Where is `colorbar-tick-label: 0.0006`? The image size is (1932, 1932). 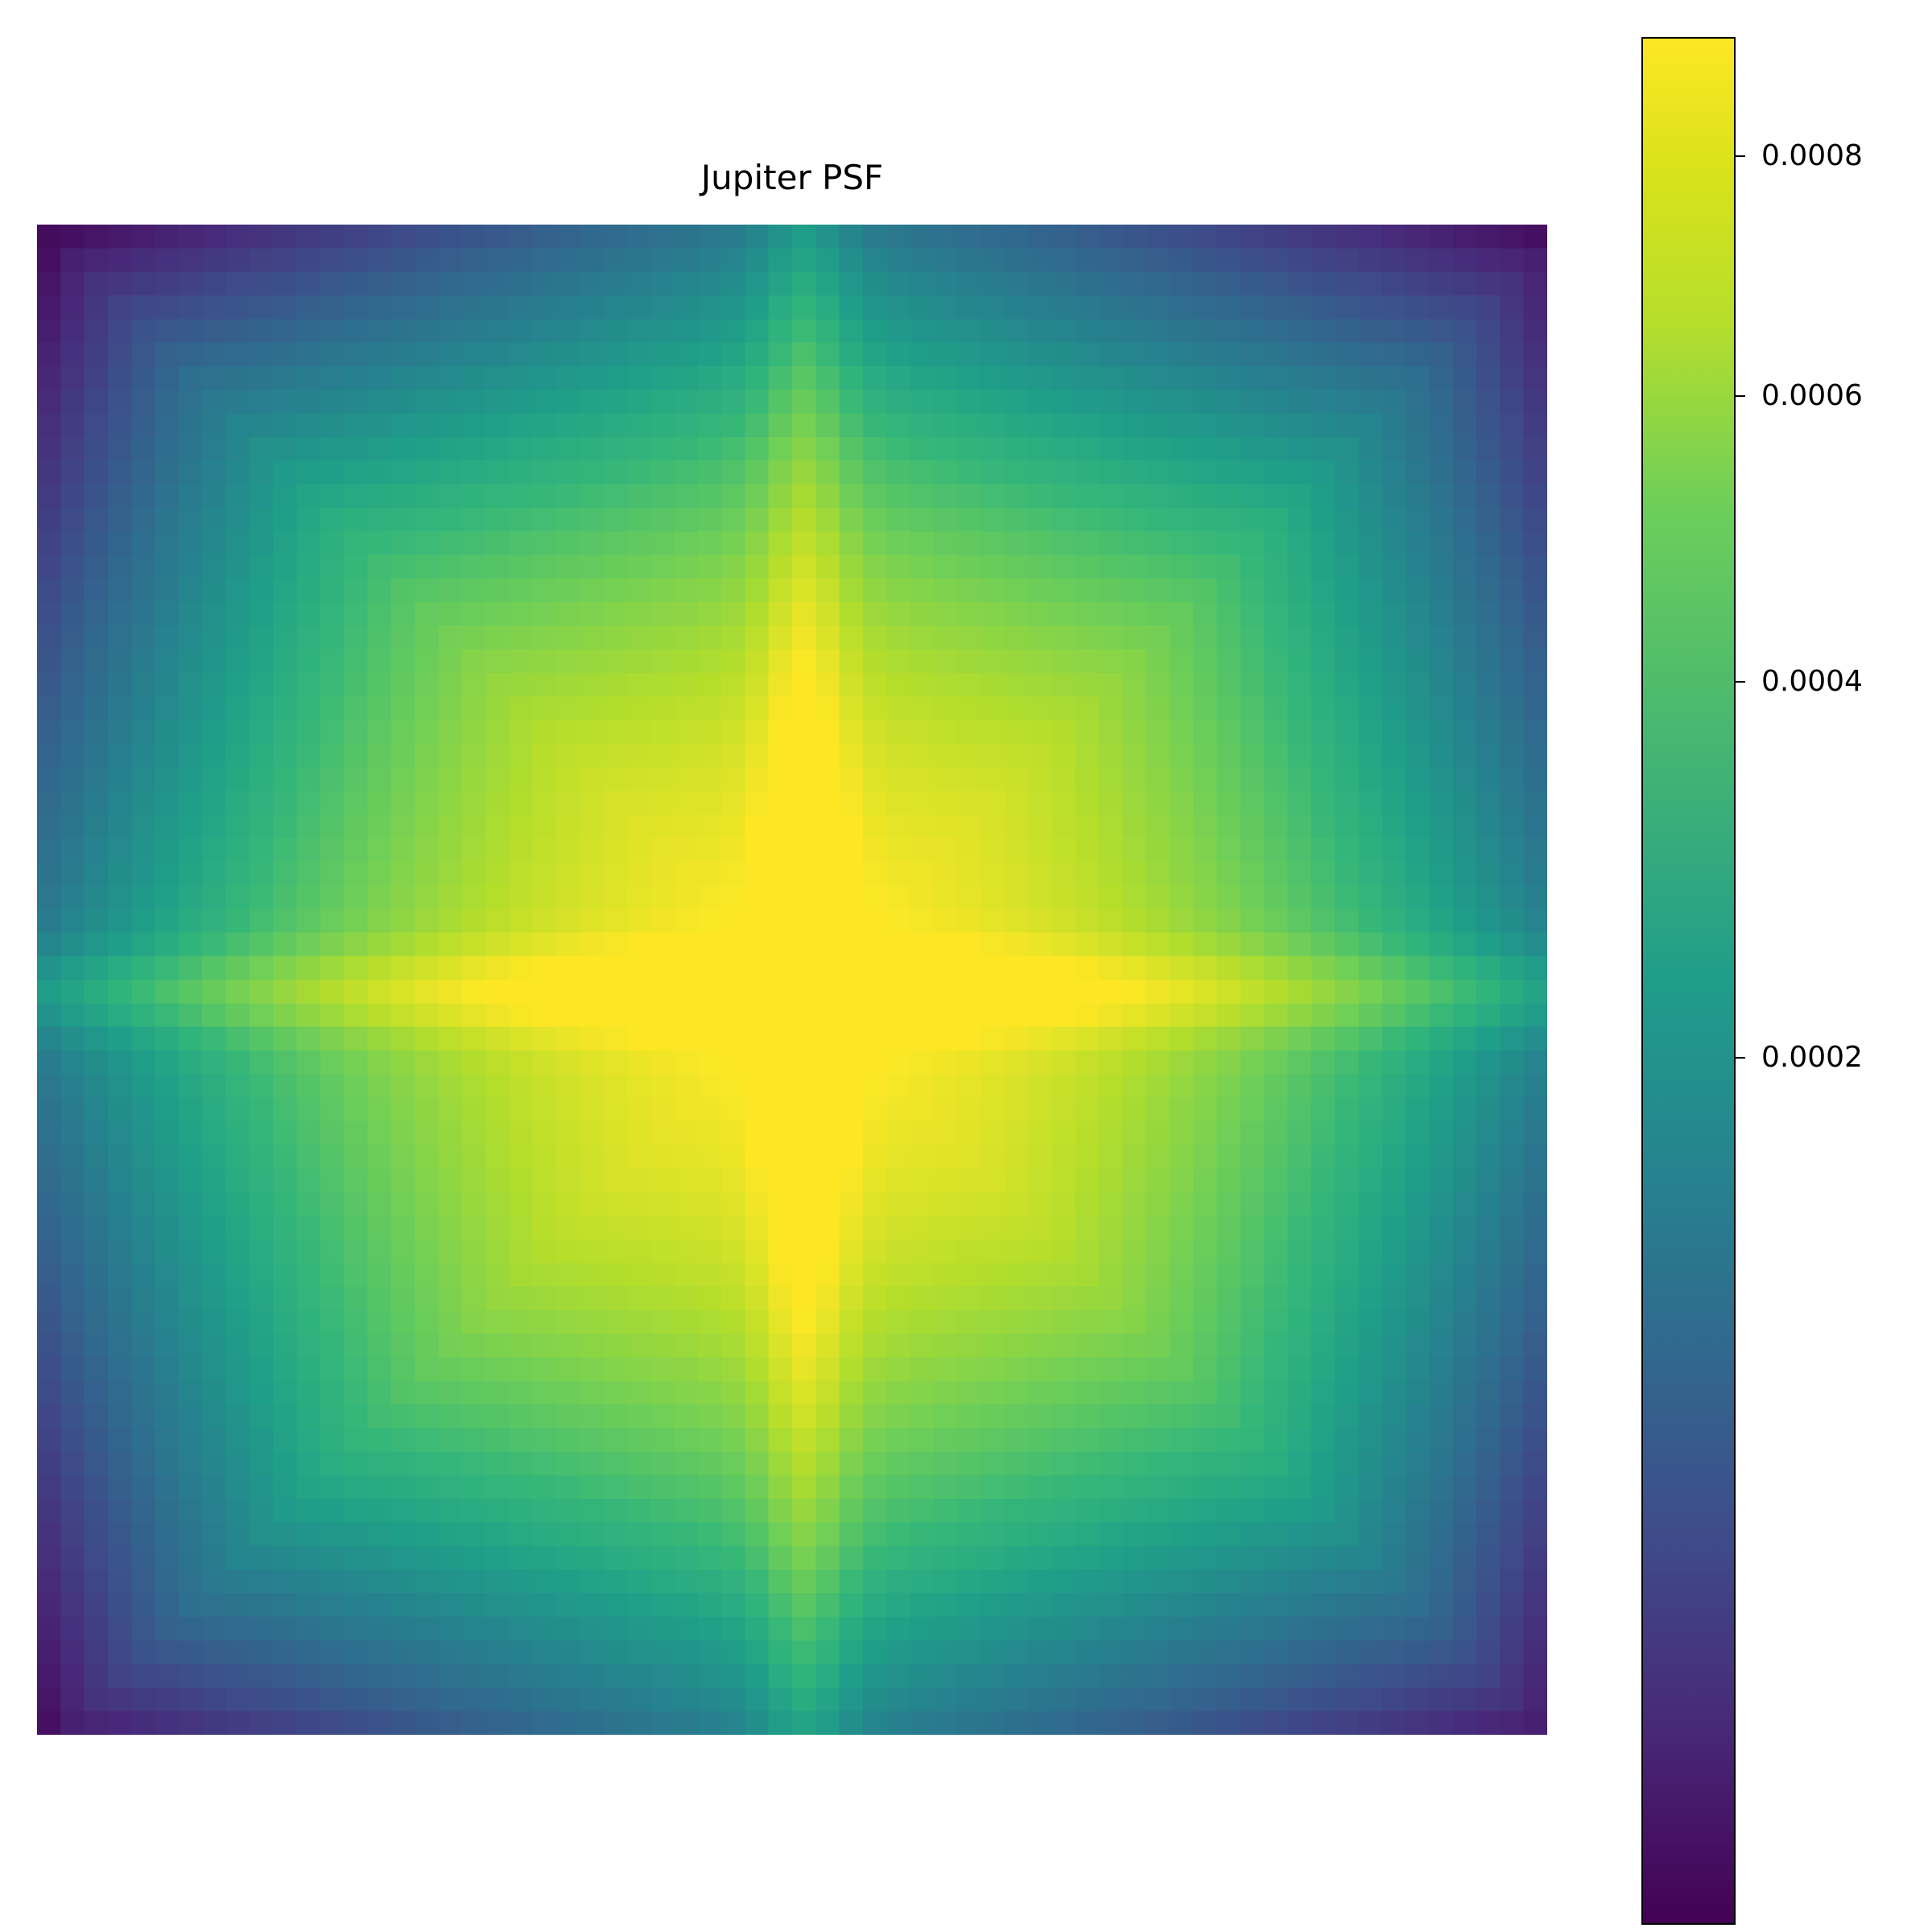 colorbar-tick-label: 0.0006 is located at coordinates (1812, 396).